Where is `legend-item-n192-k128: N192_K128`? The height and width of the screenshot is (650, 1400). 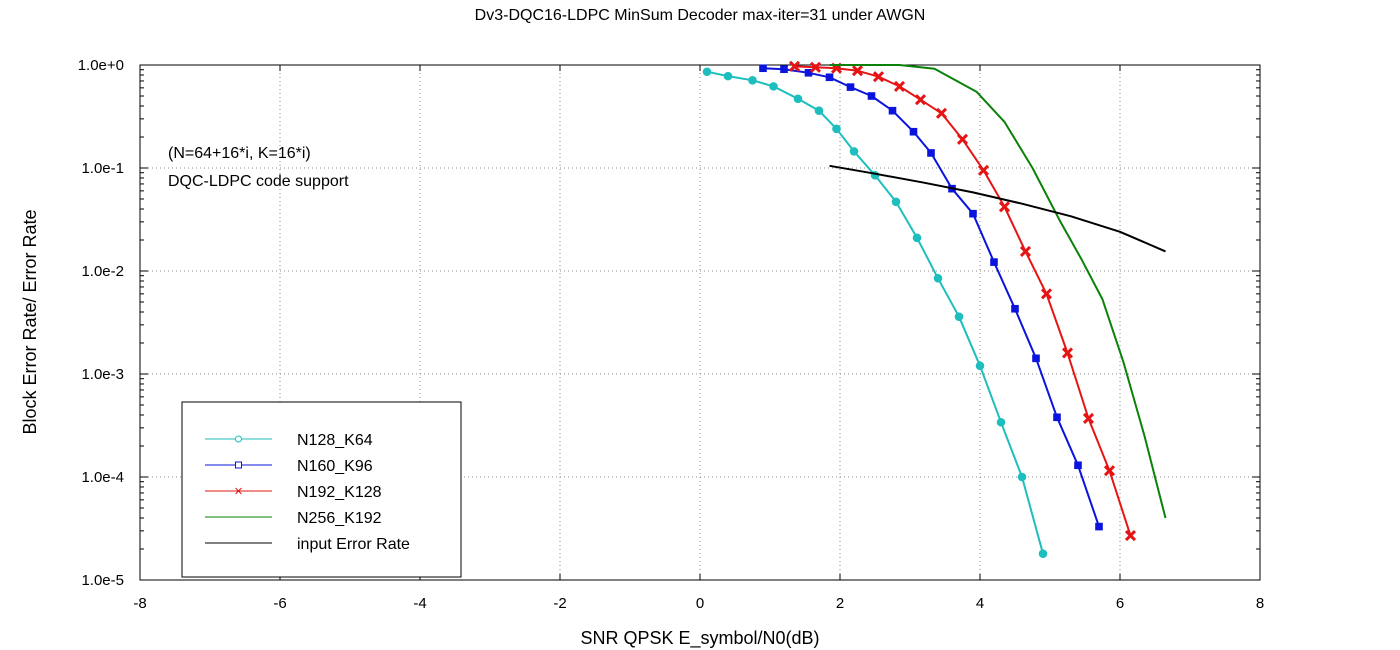 legend-item-n192-k128: N192_K128 is located at coordinates (293, 492).